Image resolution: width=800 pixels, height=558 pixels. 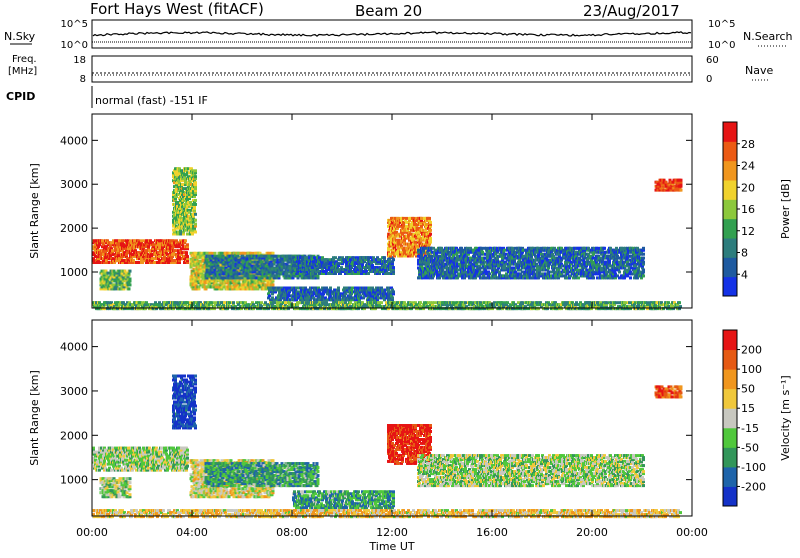 What do you see at coordinates (24, 59) in the screenshot?
I see `freq-label-line1: Freq.` at bounding box center [24, 59].